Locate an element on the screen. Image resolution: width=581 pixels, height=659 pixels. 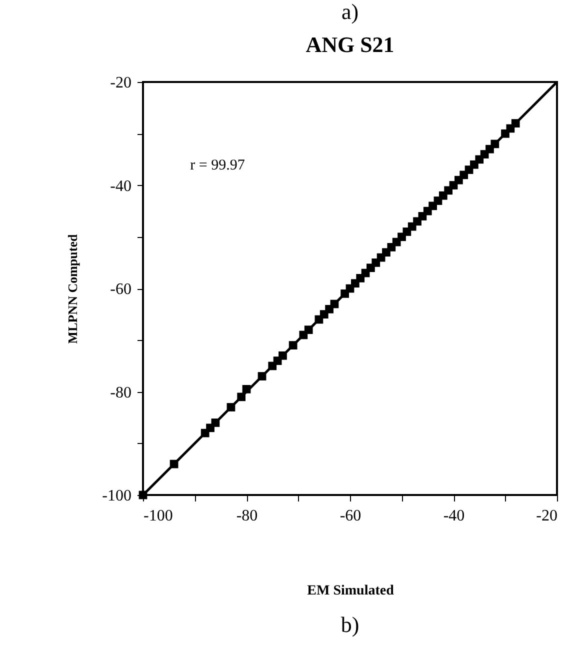
x-tick-label: -80 is located at coordinates (247, 516).